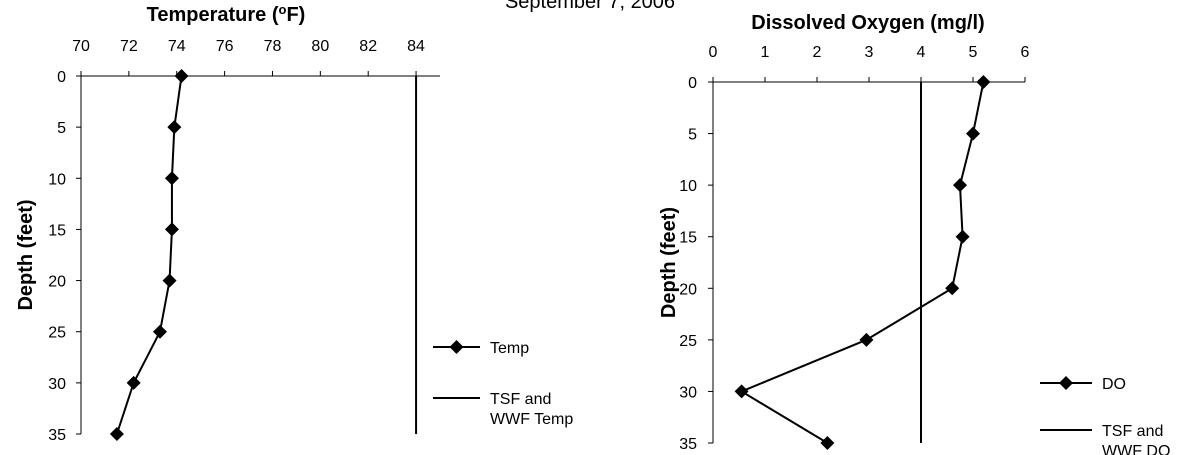 This screenshot has height=455, width=1198. I want to click on x-tick-label: 72, so click(129, 46).